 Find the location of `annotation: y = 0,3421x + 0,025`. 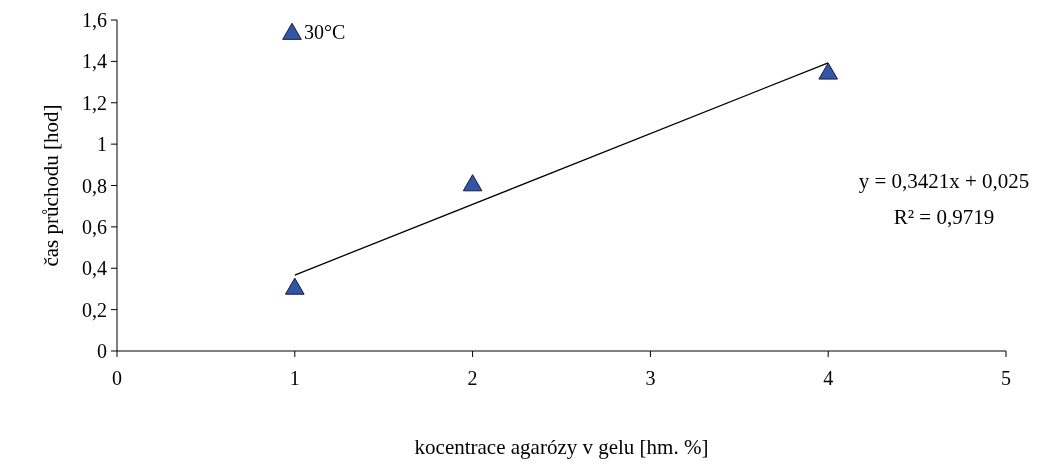

annotation: y = 0,3421x + 0,025 is located at coordinates (944, 181).